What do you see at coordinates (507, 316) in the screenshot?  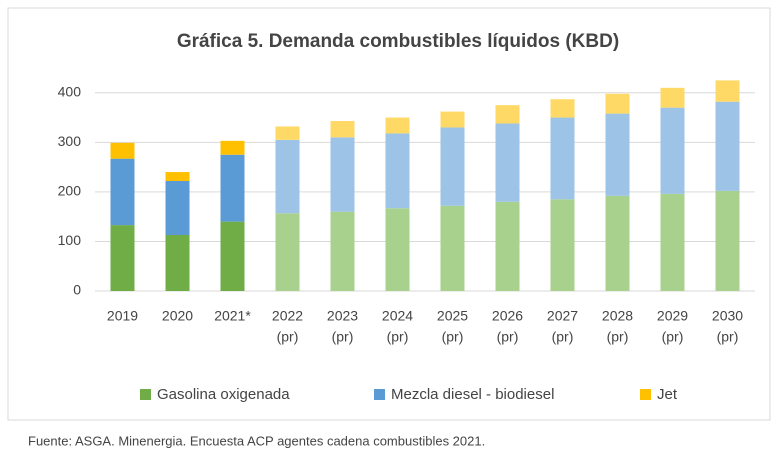 I see `x-tick-label: 2026` at bounding box center [507, 316].